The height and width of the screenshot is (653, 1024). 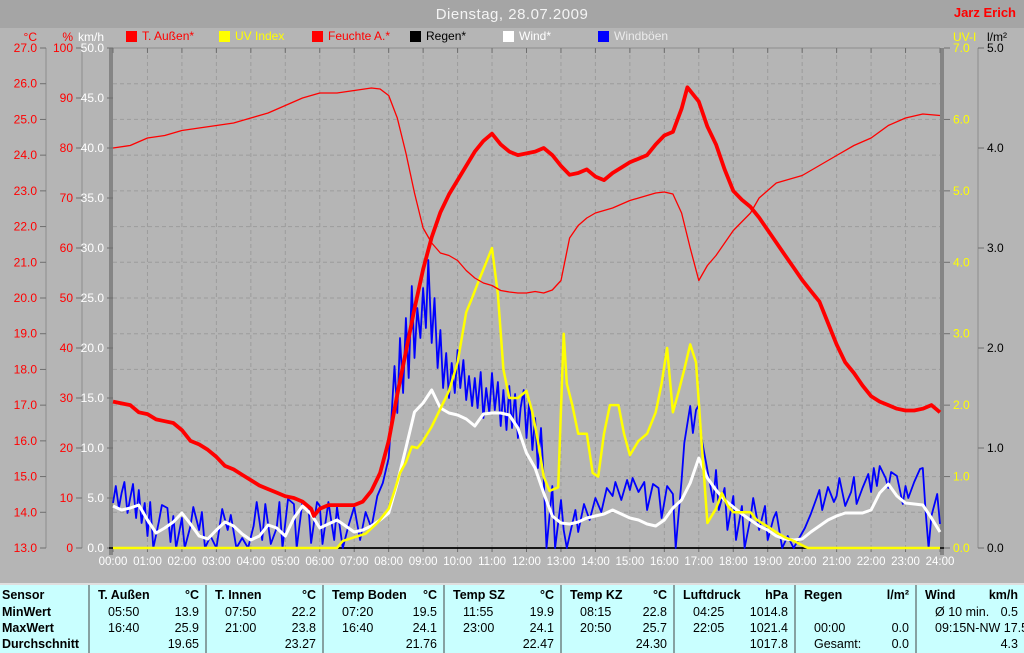 What do you see at coordinates (1009, 611) in the screenshot?
I see `cell-value: 0.5` at bounding box center [1009, 611].